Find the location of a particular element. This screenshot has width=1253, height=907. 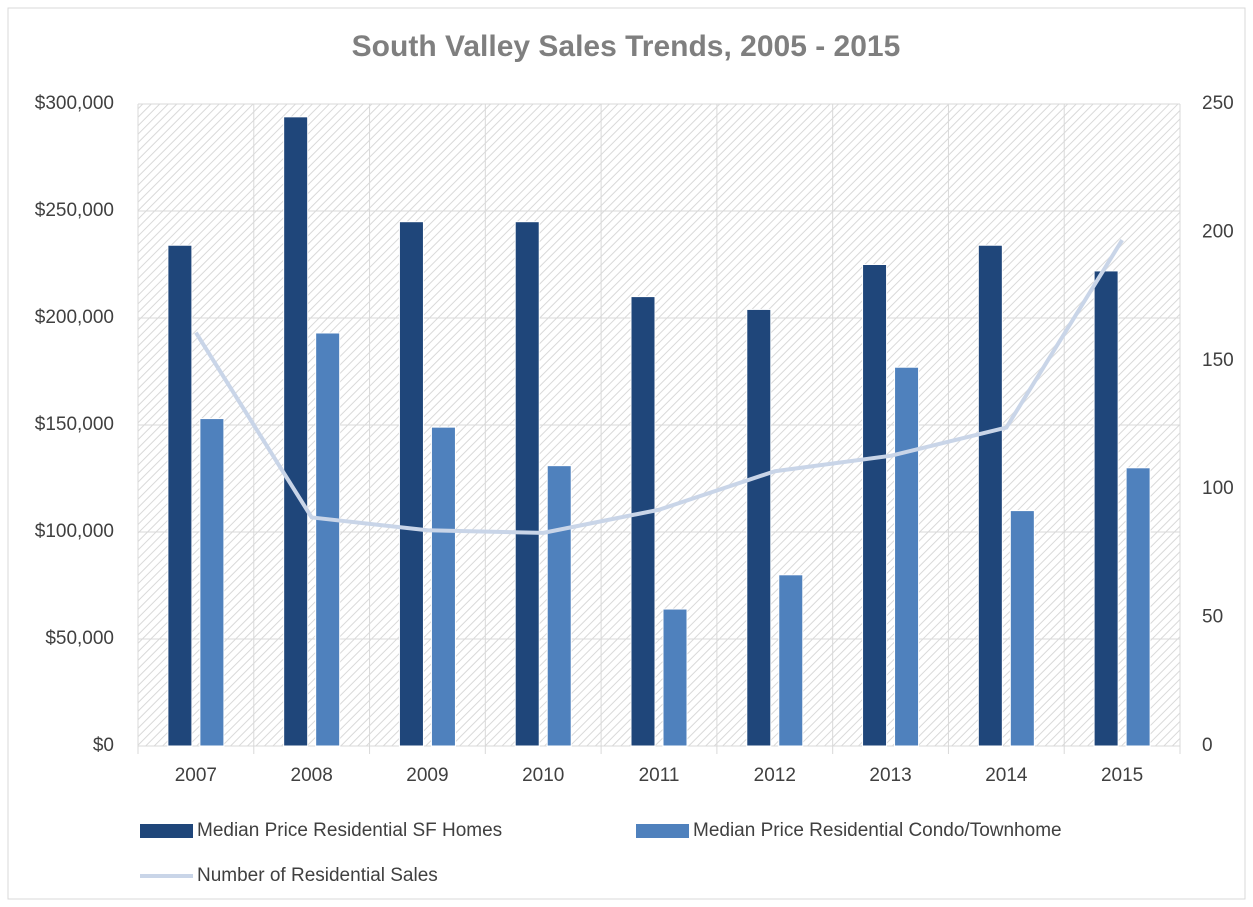

y2-tick-label: 150 is located at coordinates (1218, 360).